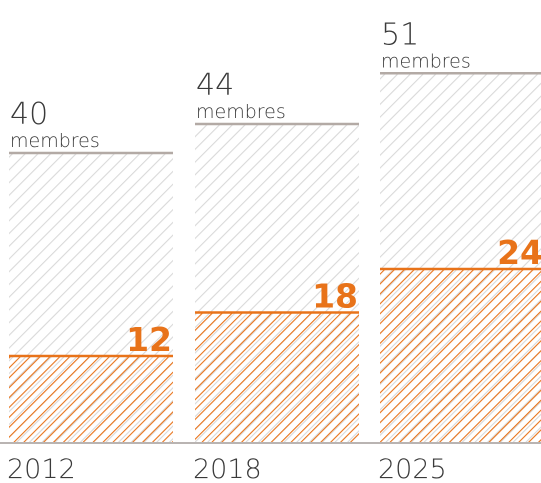  I want to click on total-label-2025: 51, so click(400, 34).